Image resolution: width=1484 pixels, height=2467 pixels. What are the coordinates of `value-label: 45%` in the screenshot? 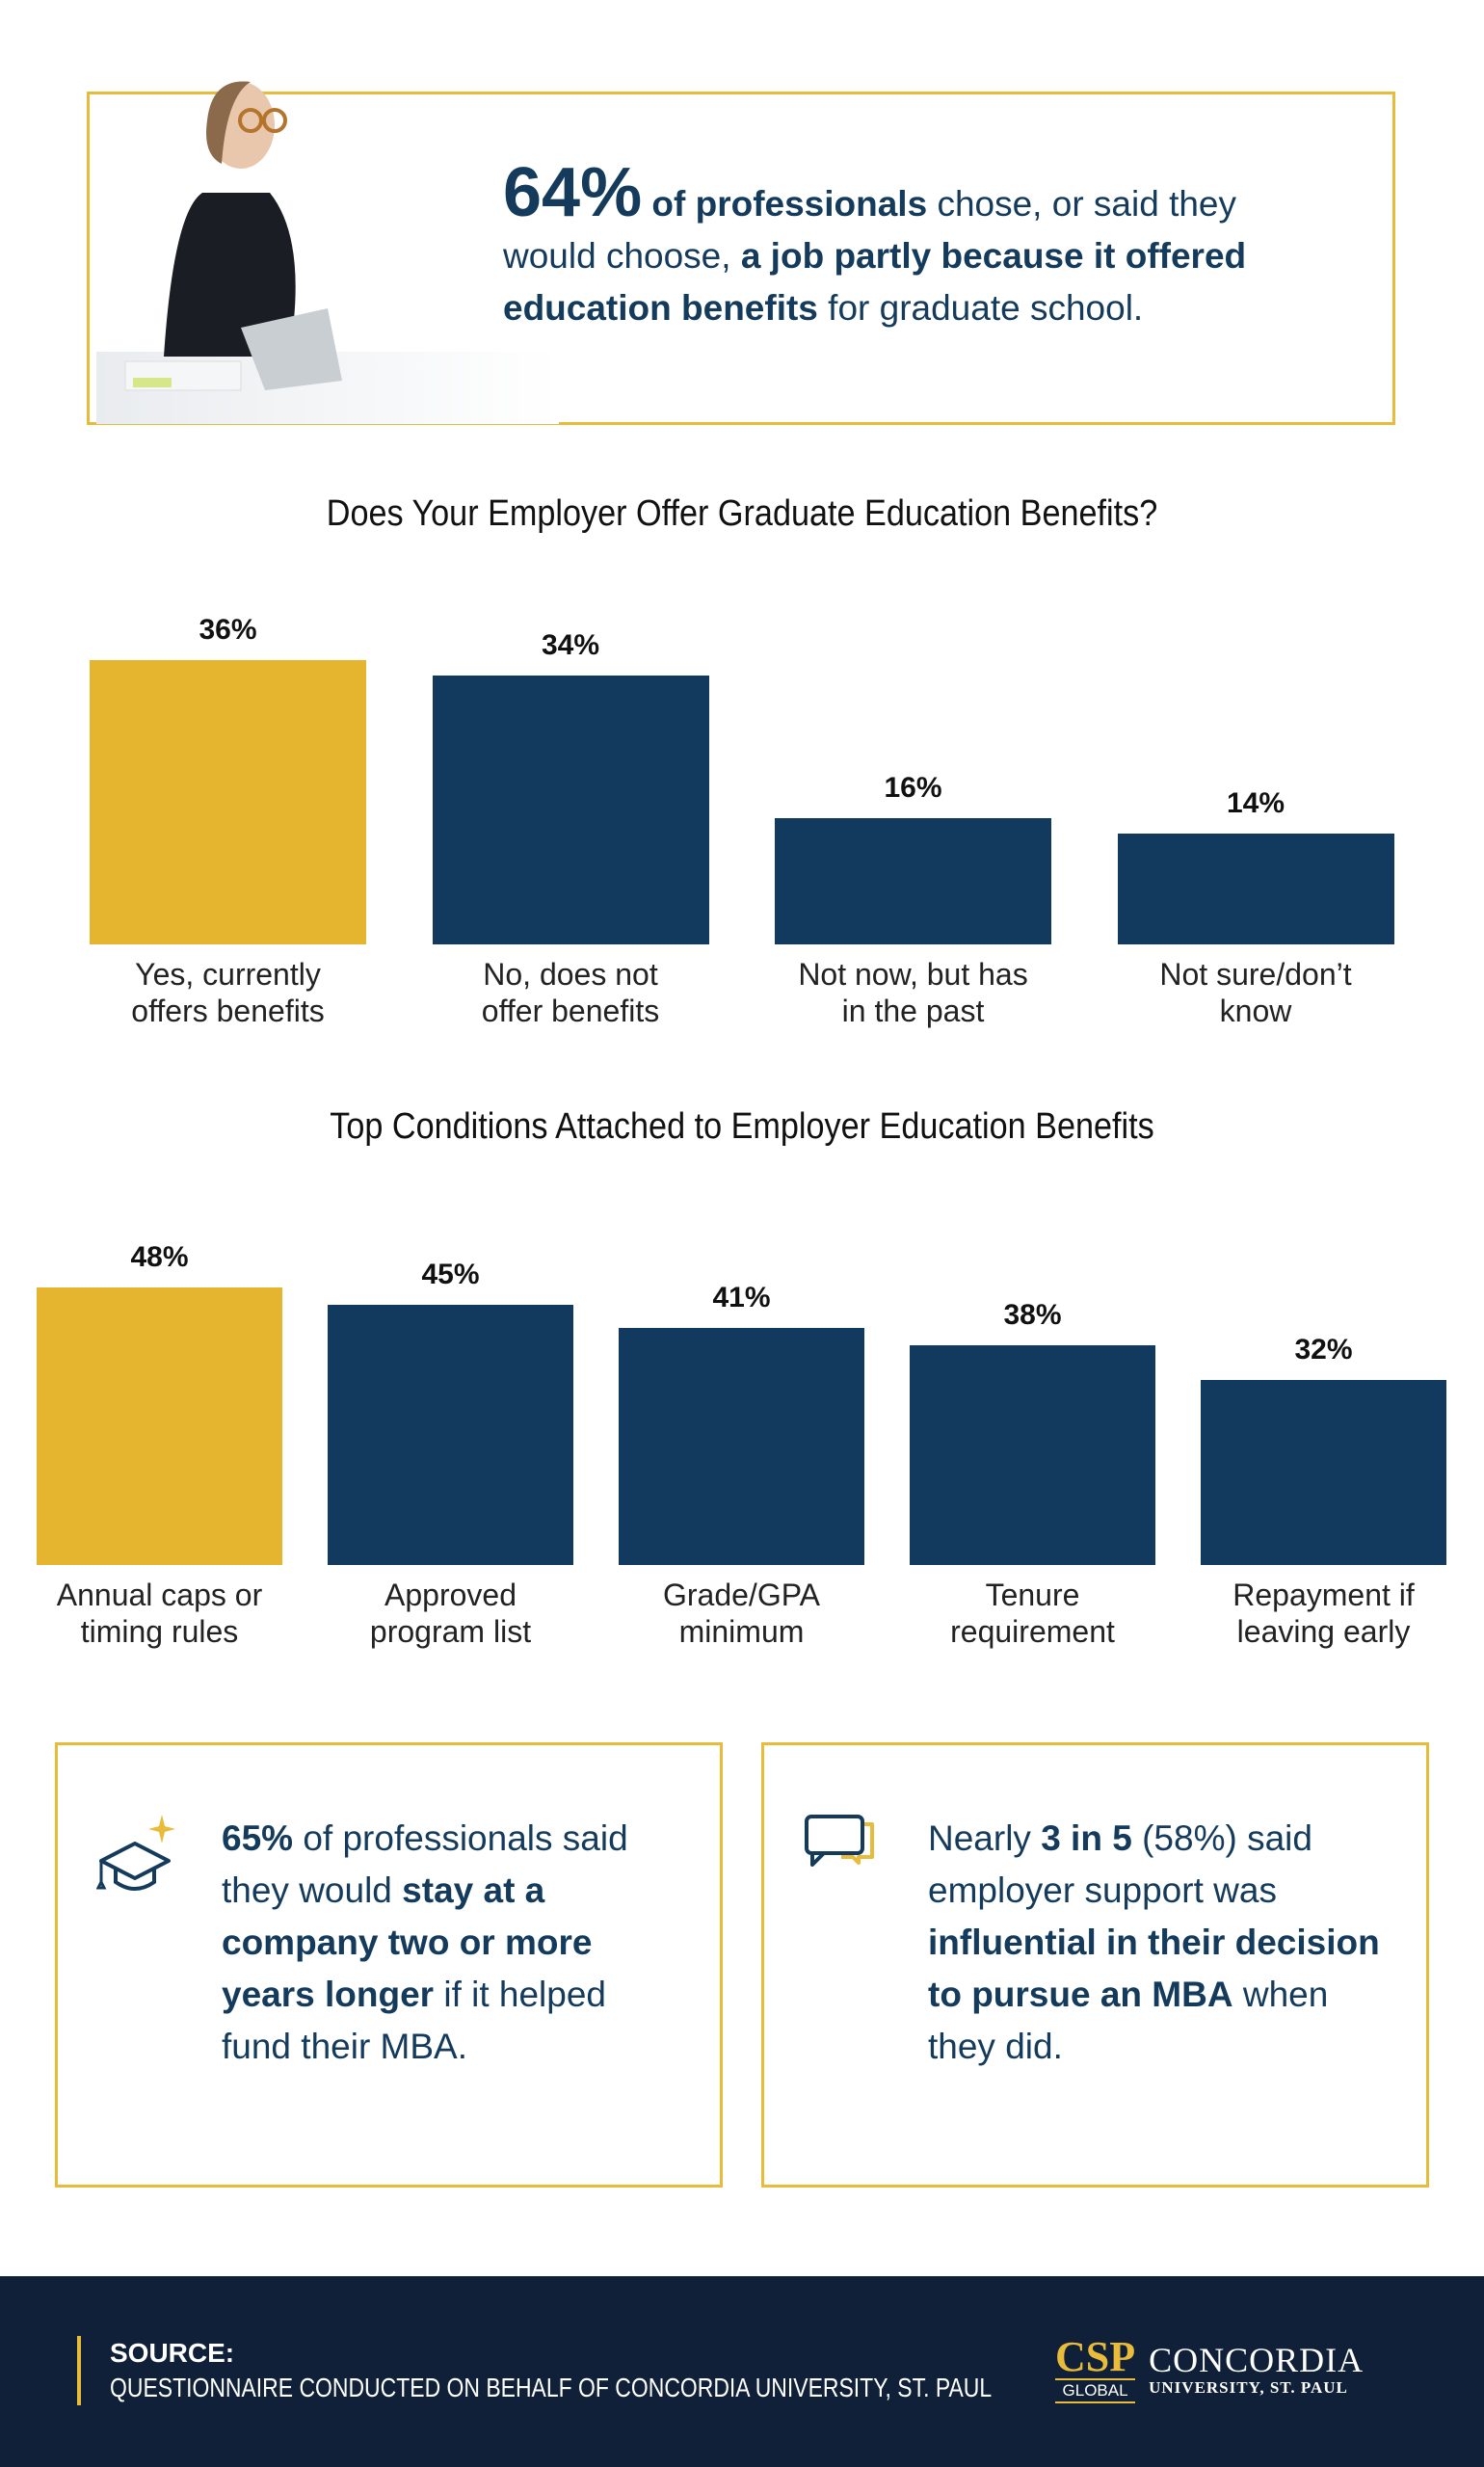 It's located at (450, 1274).